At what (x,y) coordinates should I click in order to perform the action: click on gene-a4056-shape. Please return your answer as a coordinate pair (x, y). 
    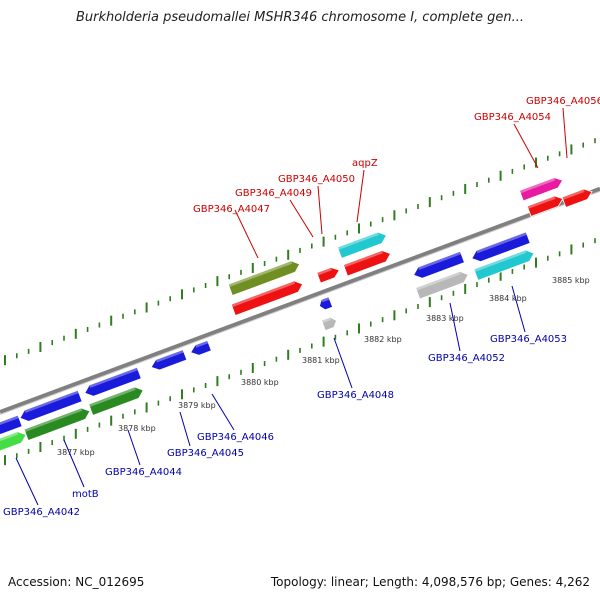
    Looking at the image, I should click on (577, 197).